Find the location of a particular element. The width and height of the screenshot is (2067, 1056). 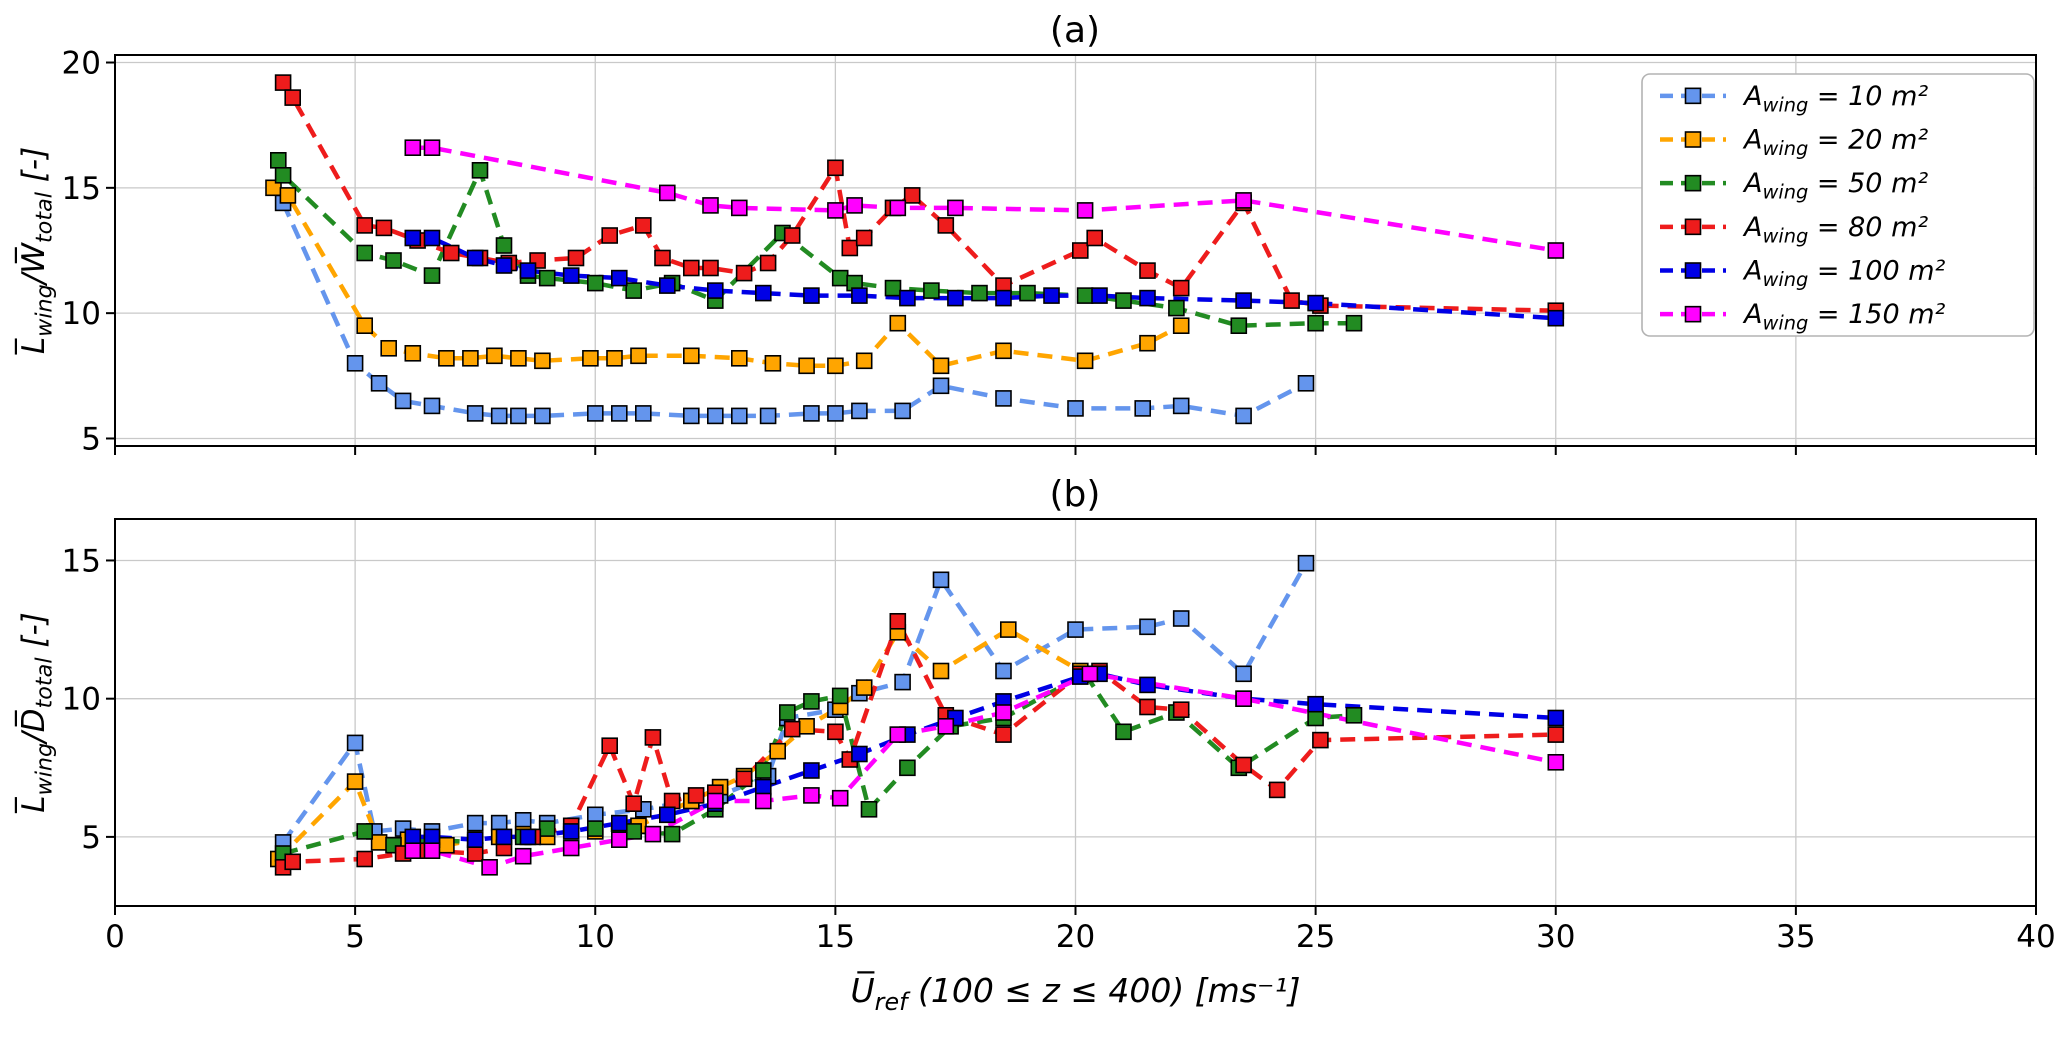

y-tick-label: 10 is located at coordinates (81, 314).